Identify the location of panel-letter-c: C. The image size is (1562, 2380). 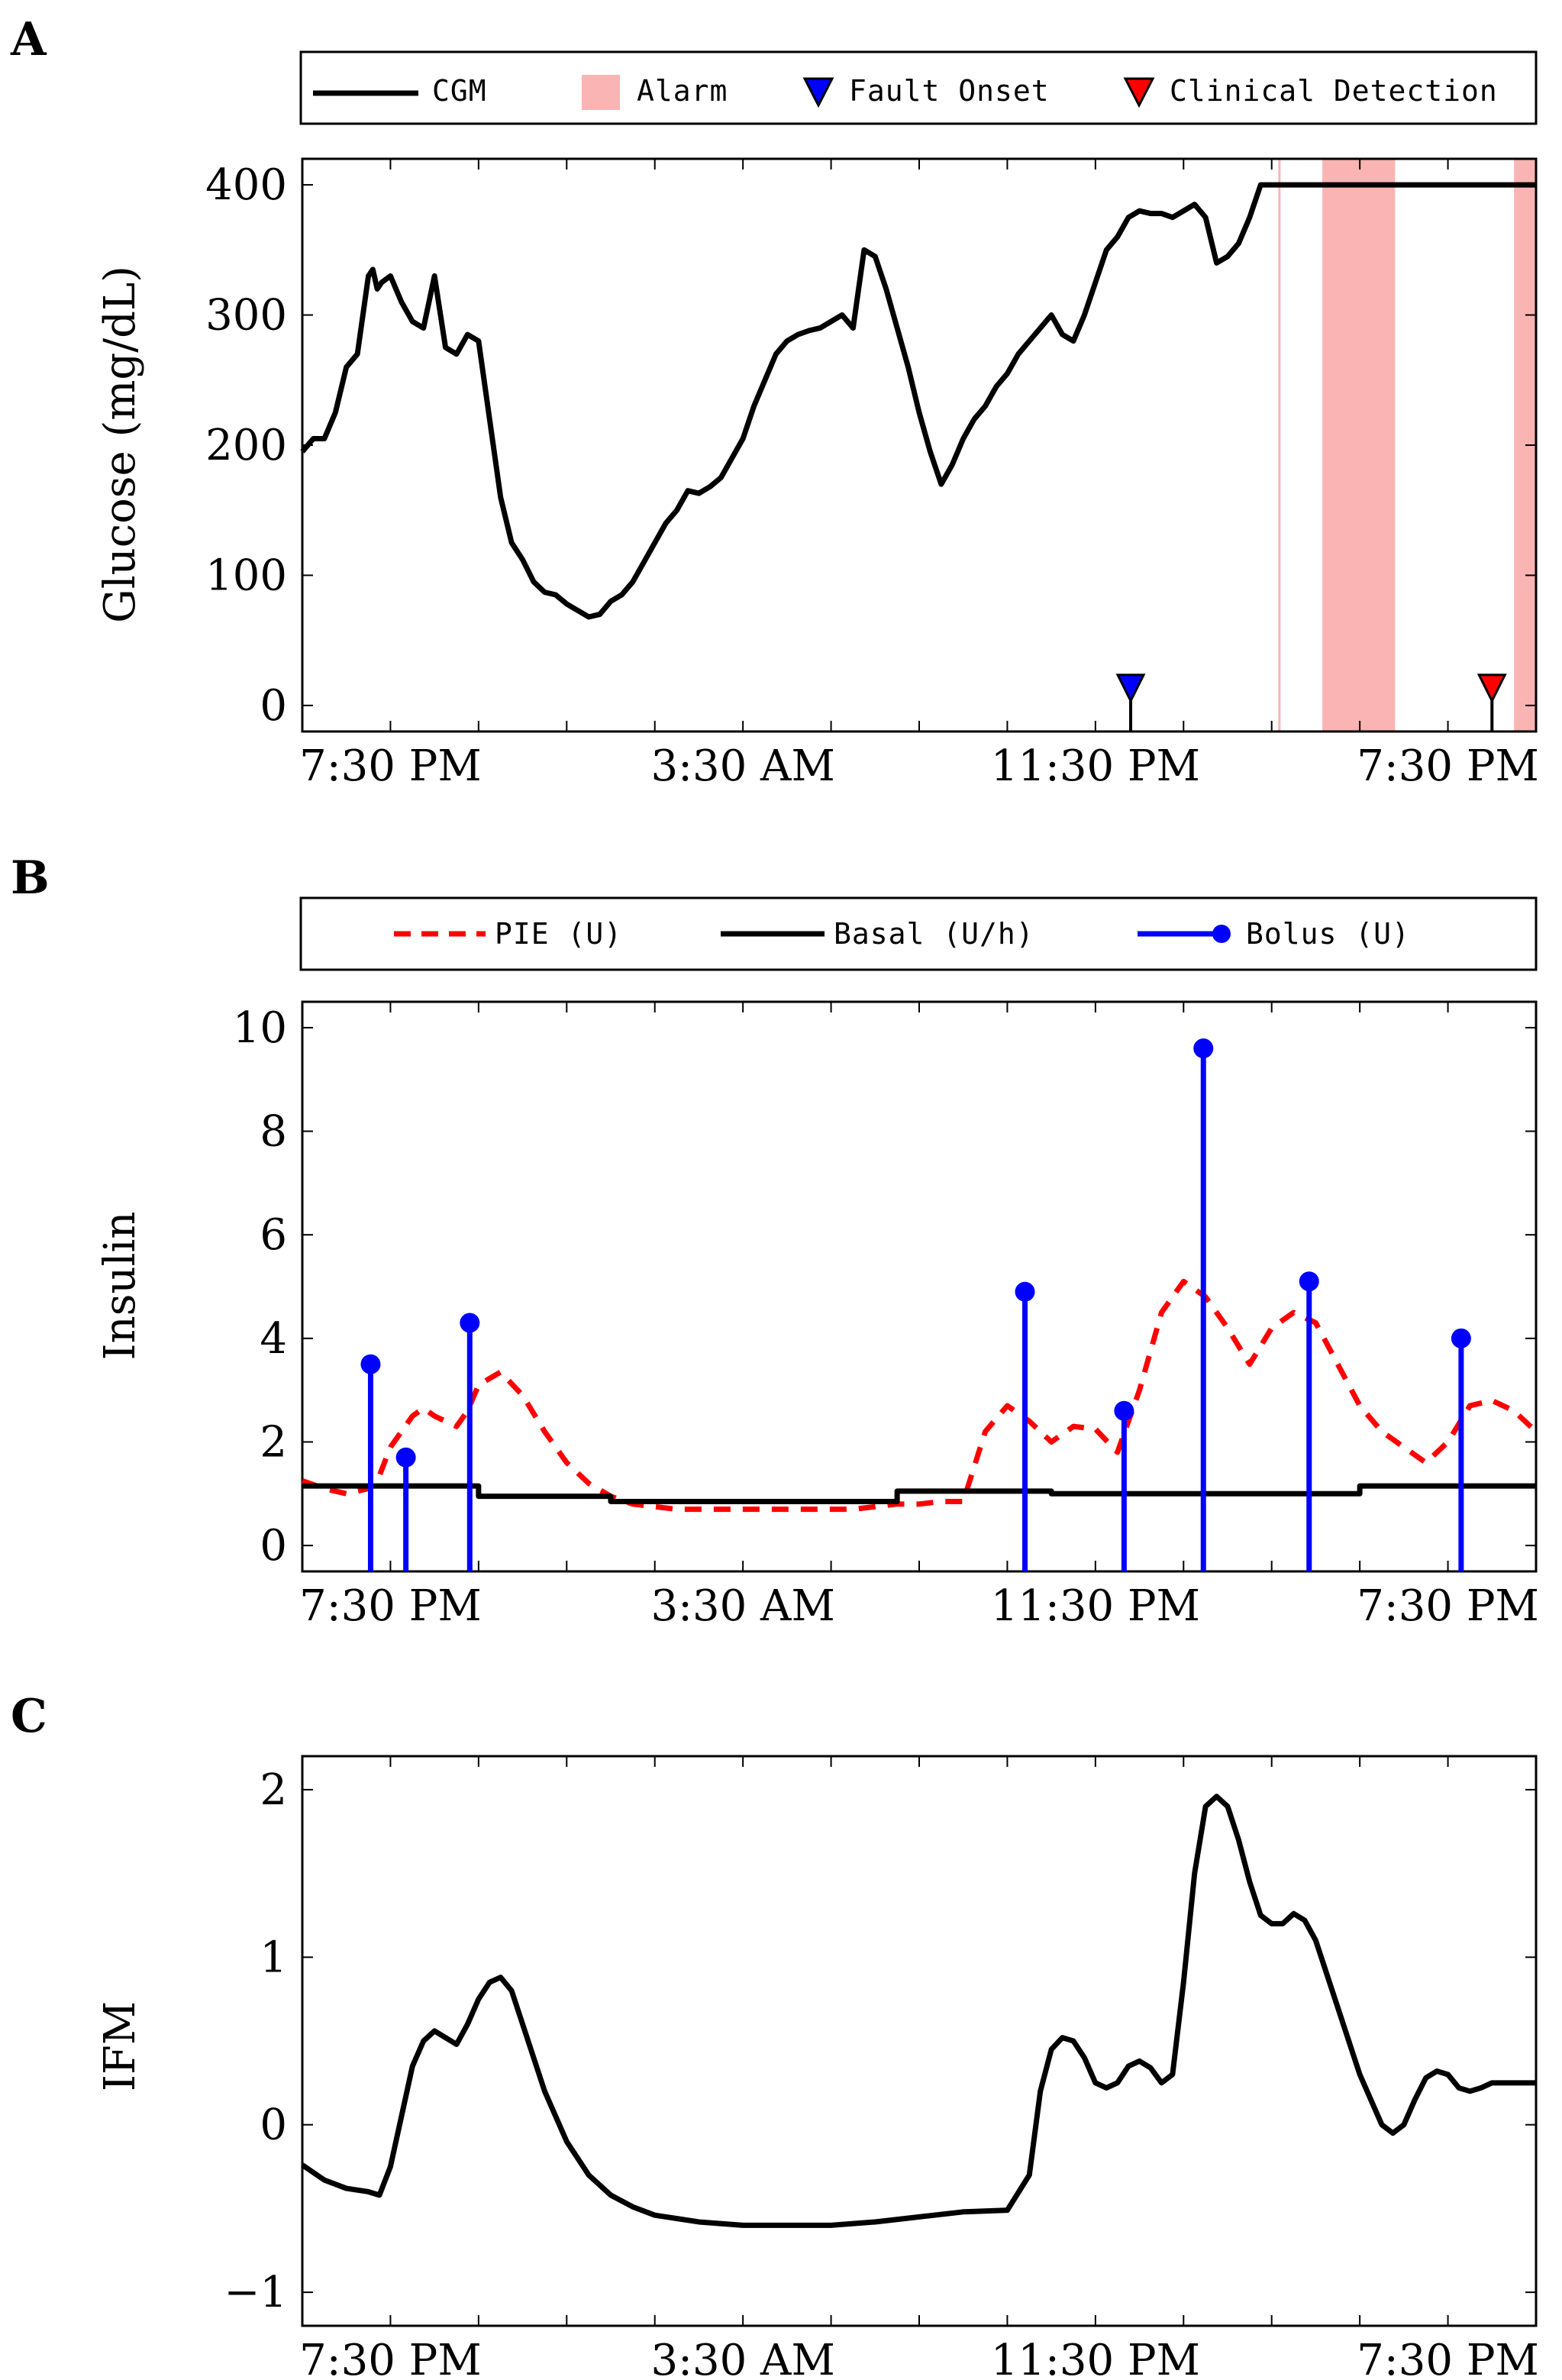
(29, 1716).